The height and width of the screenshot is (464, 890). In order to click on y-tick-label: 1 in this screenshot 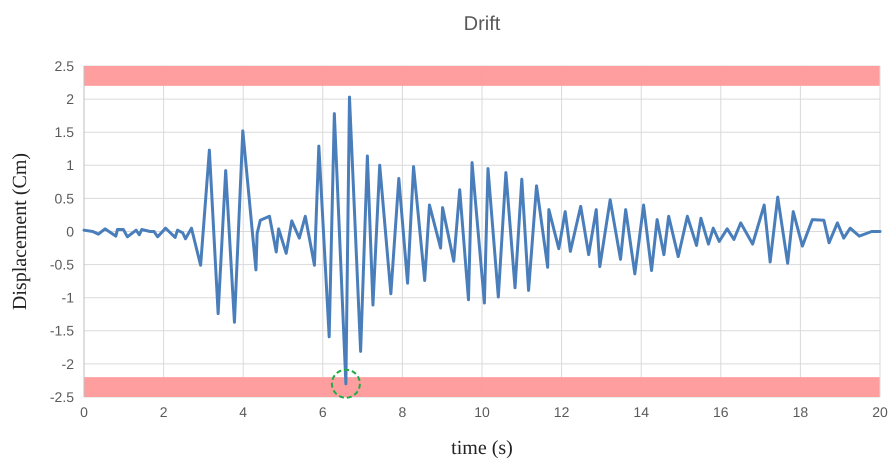, I will do `click(70, 165)`.